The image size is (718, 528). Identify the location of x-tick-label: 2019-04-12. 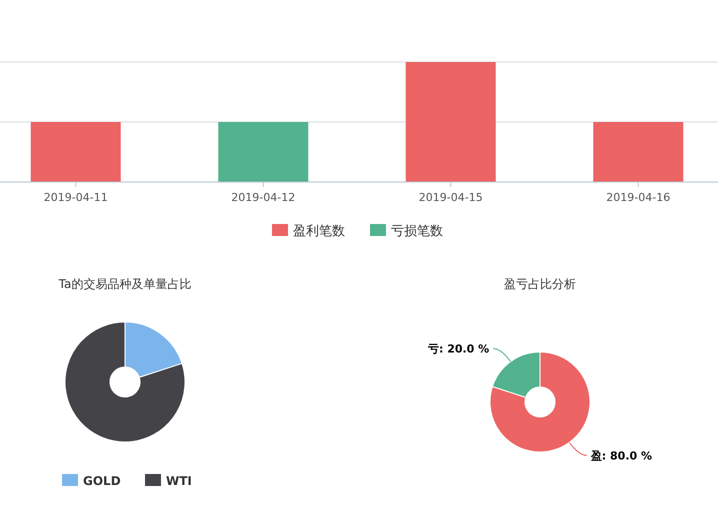
(263, 197).